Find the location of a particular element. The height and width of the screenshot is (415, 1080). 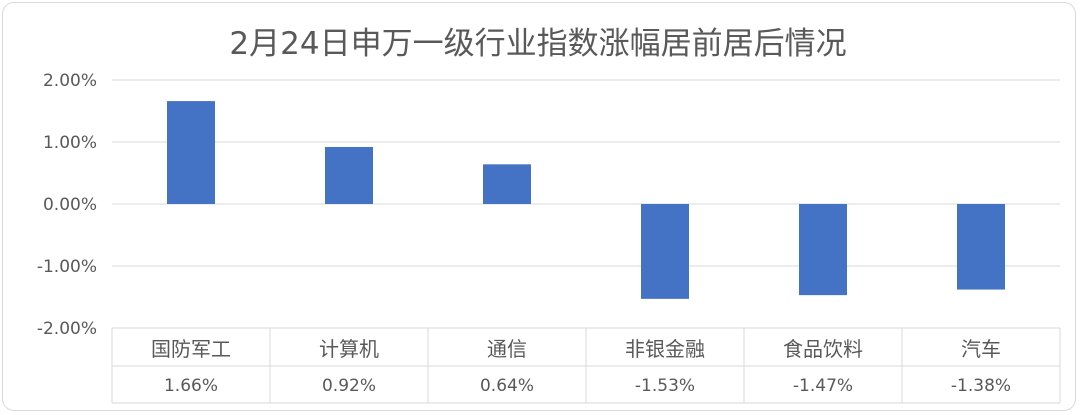

category-label: 非银金融 is located at coordinates (665, 349).